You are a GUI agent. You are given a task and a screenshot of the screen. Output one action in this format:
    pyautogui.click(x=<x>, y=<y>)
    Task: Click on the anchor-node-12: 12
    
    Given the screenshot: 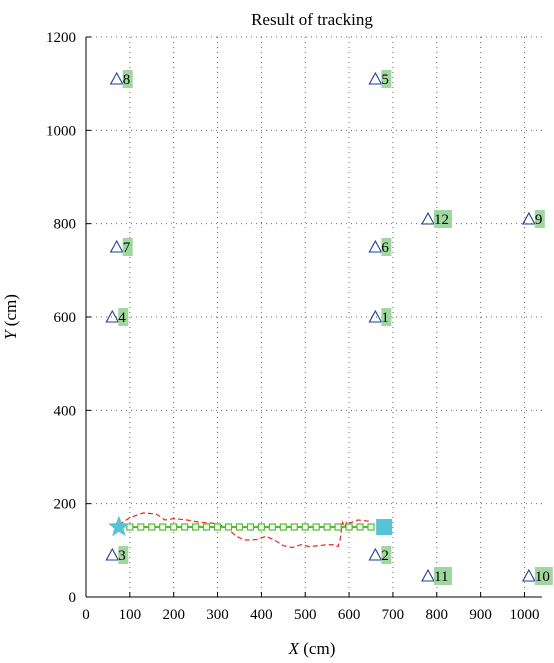 What is the action you would take?
    pyautogui.click(x=436, y=219)
    